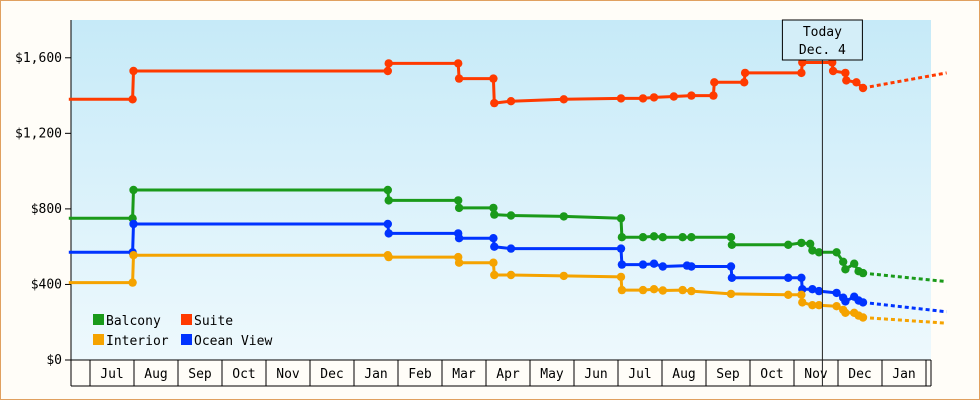 Image resolution: width=980 pixels, height=400 pixels. What do you see at coordinates (137, 341) in the screenshot?
I see `legend-label: Interior` at bounding box center [137, 341].